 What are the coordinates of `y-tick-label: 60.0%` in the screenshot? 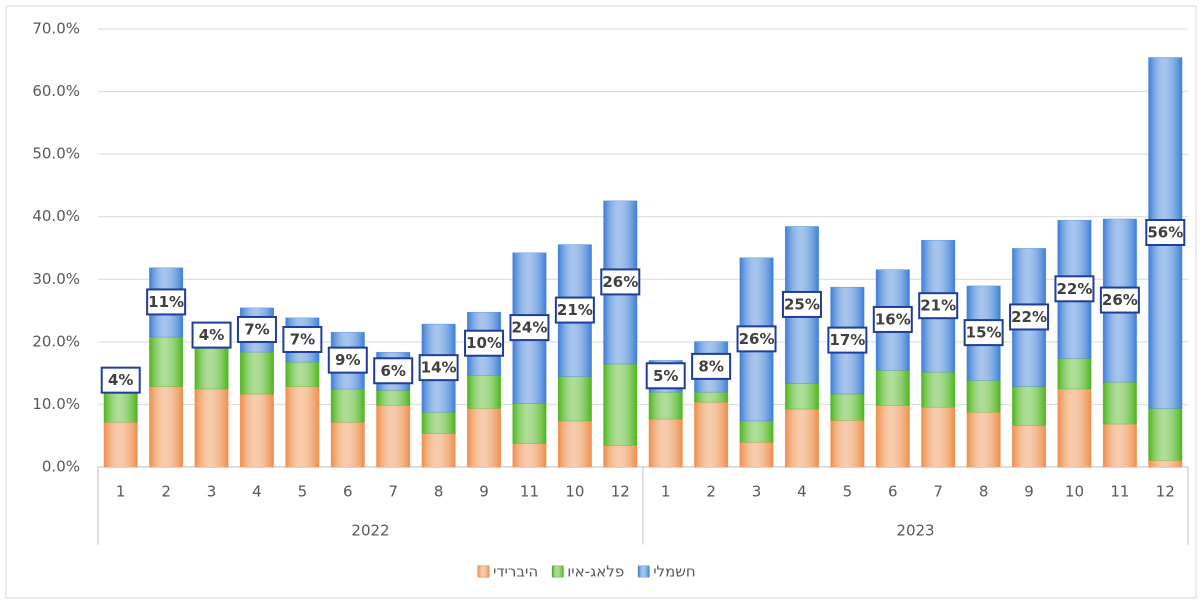 It's located at (56, 91).